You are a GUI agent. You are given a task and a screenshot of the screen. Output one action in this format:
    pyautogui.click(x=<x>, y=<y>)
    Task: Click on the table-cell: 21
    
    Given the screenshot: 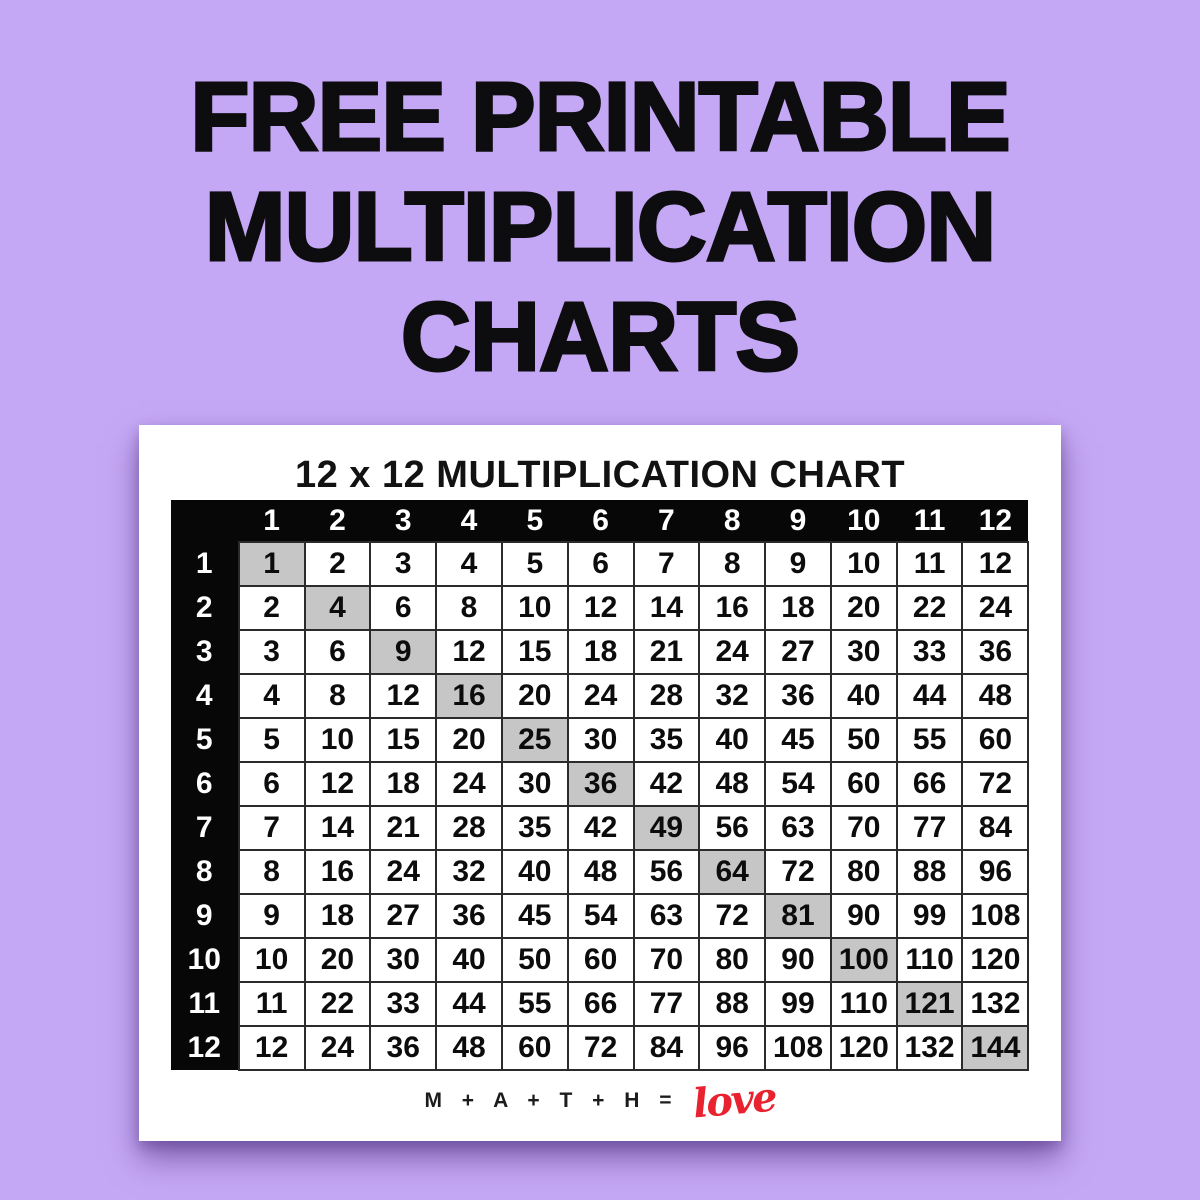 What is the action you would take?
    pyautogui.click(x=403, y=828)
    